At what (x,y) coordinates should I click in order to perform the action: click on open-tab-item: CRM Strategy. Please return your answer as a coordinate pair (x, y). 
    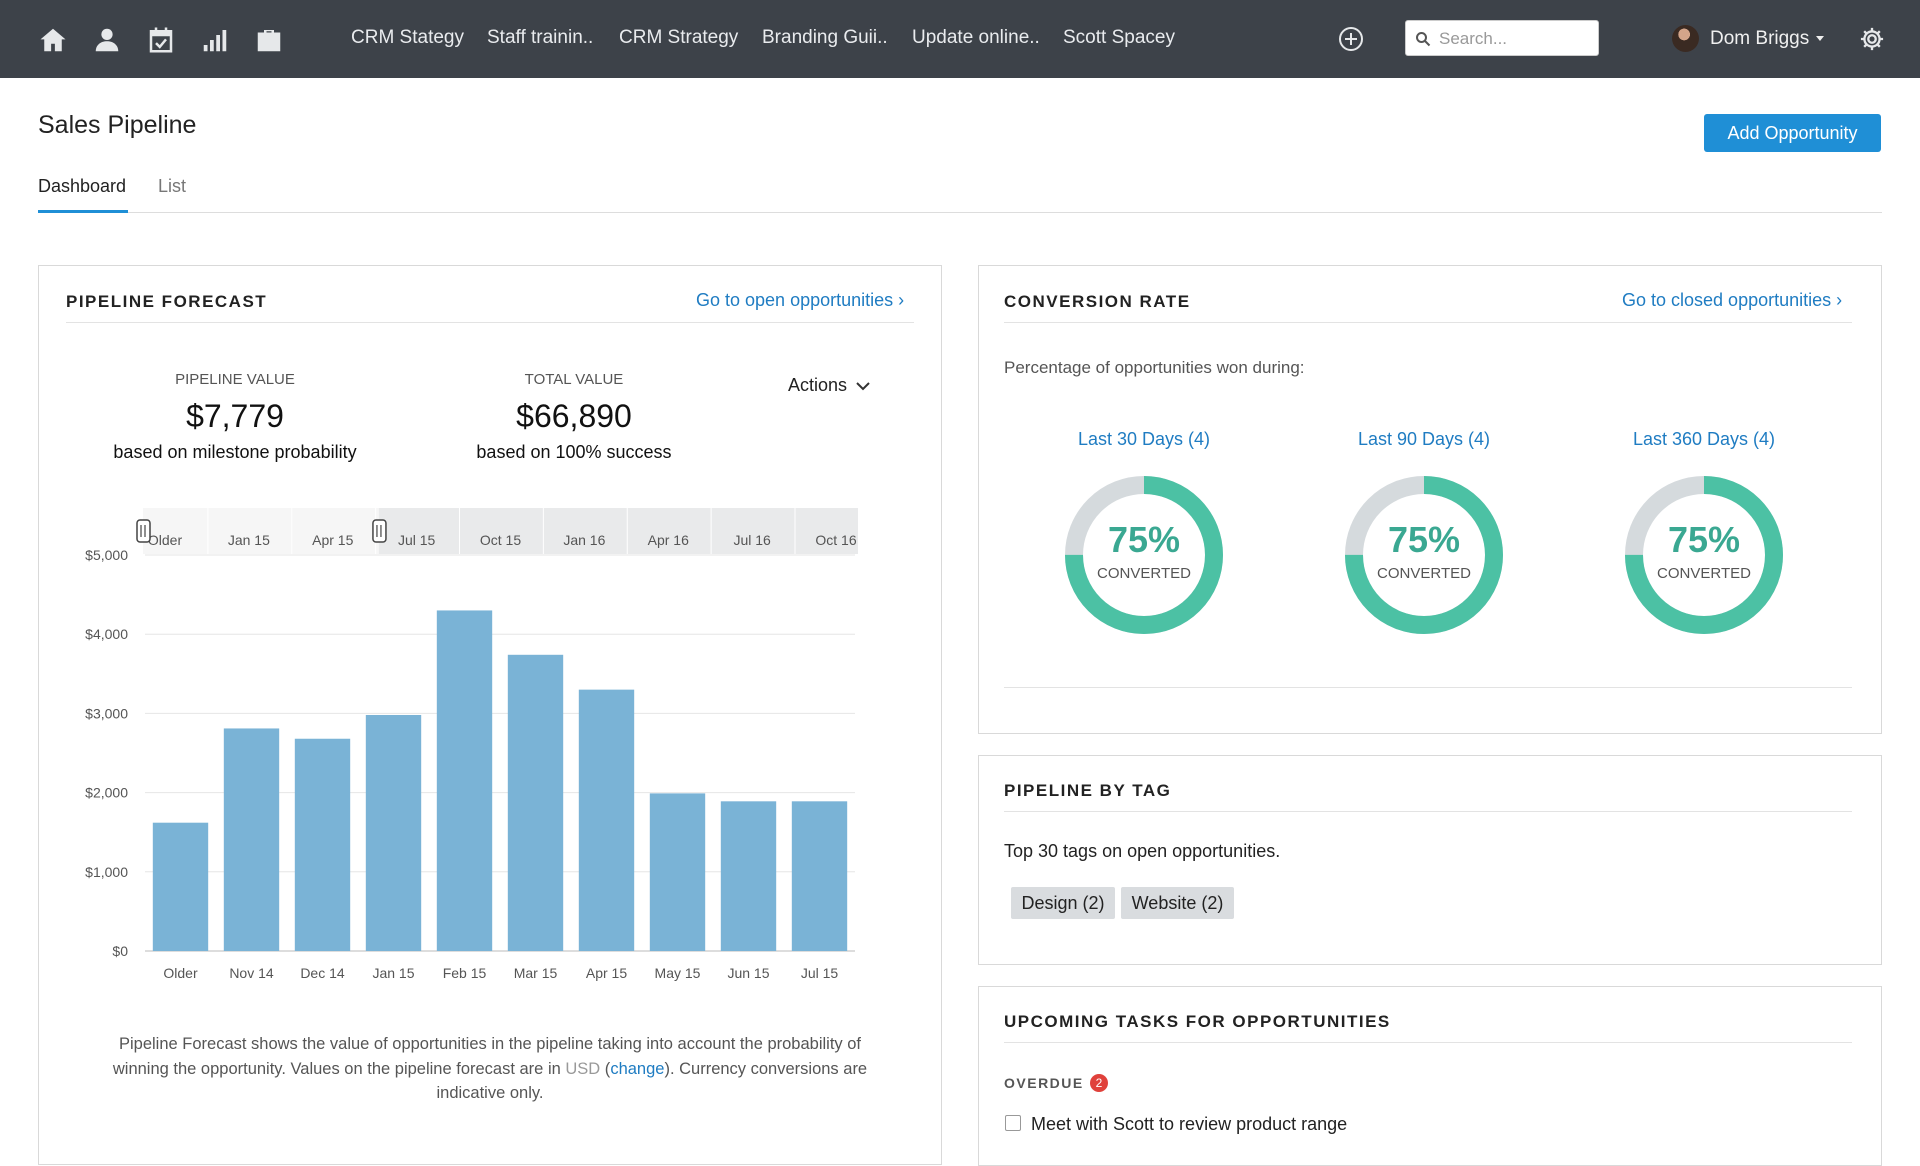
    Looking at the image, I should click on (679, 37).